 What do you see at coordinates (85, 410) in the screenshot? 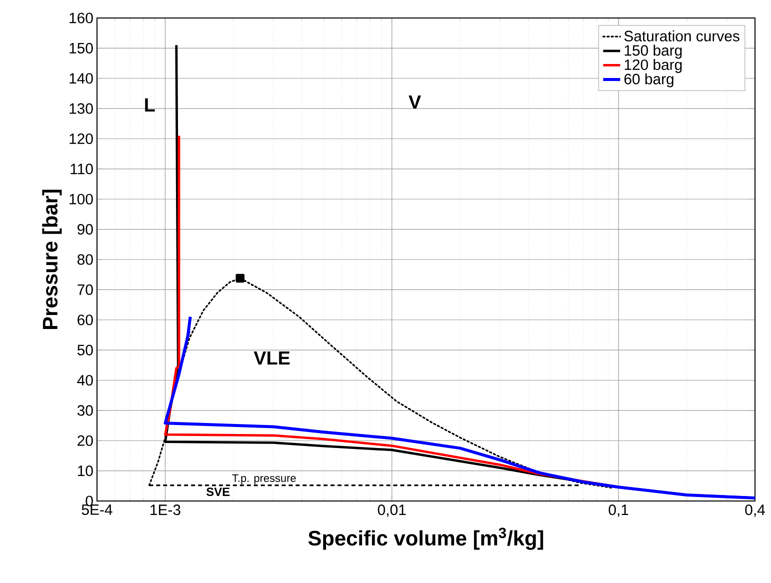
I see `y-tick-label: 30` at bounding box center [85, 410].